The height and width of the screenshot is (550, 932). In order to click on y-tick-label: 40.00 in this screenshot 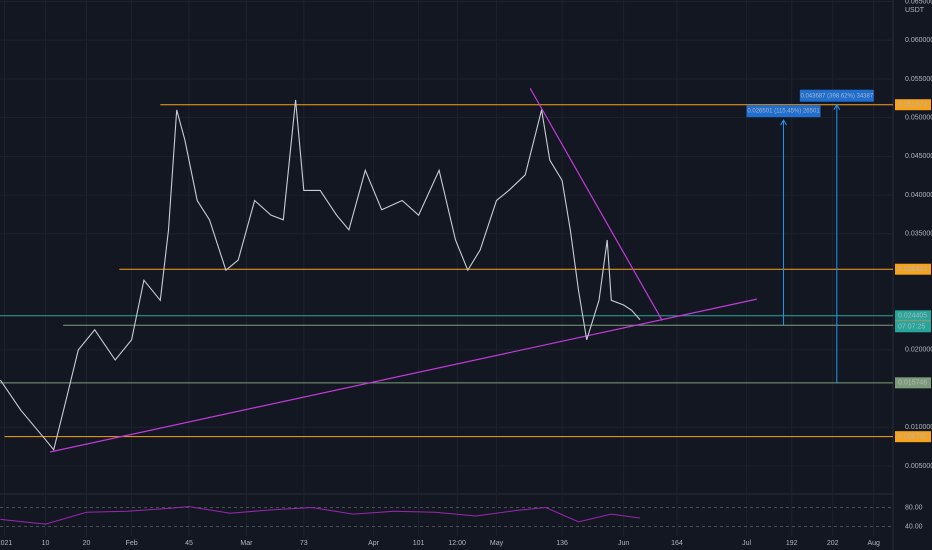, I will do `click(914, 526)`.